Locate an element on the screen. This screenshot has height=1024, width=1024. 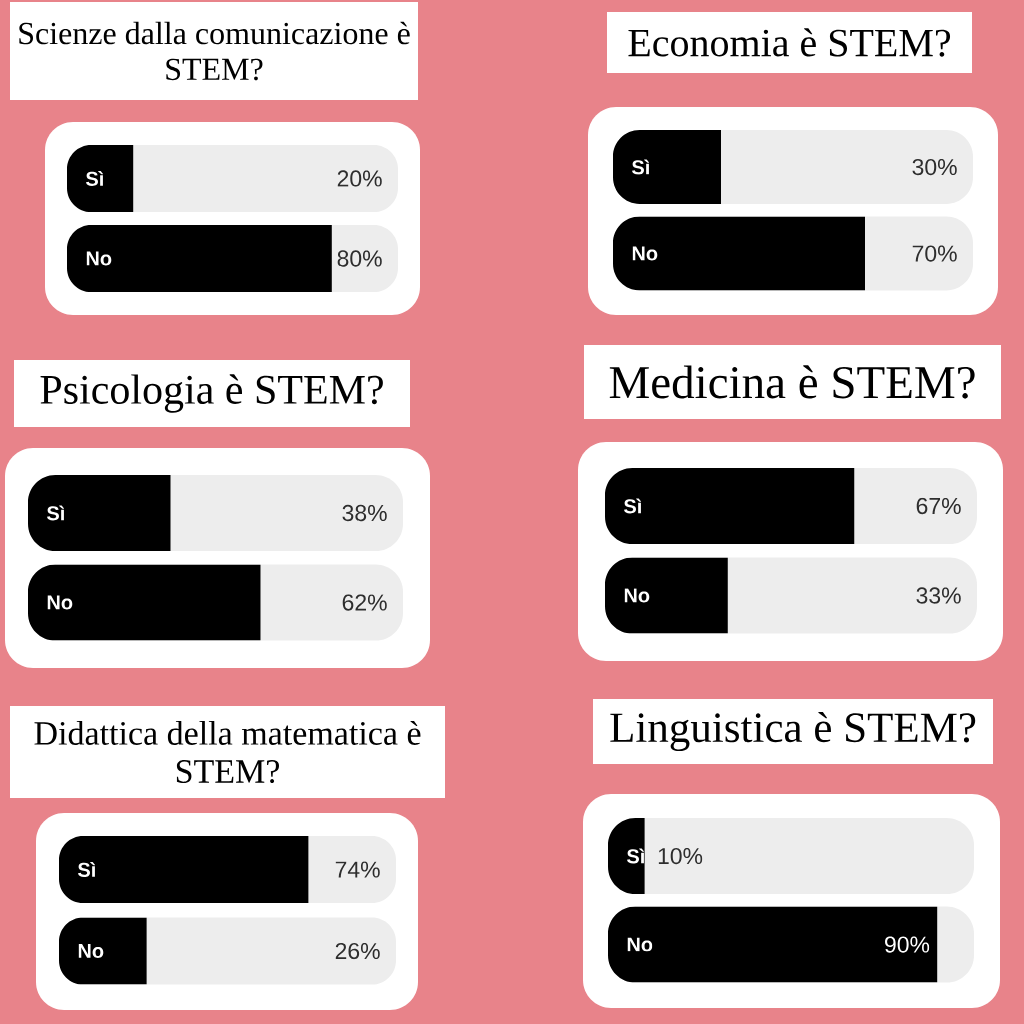
chart-title: Scienze dalla comunicazione è STEM? is located at coordinates (214, 51).